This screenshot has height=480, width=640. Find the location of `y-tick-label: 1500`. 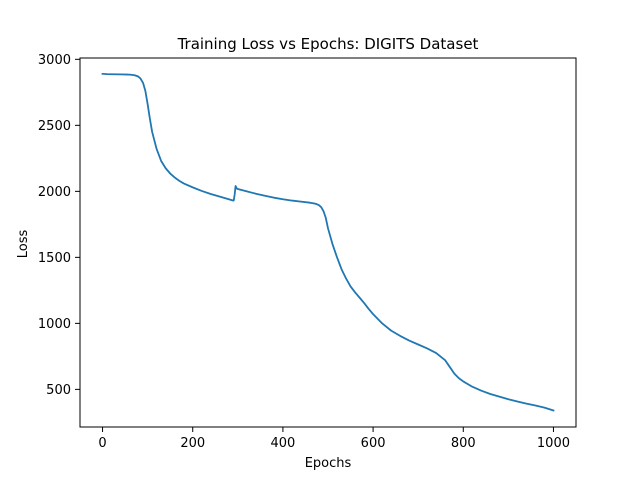

y-tick-label: 1500 is located at coordinates (54, 258).